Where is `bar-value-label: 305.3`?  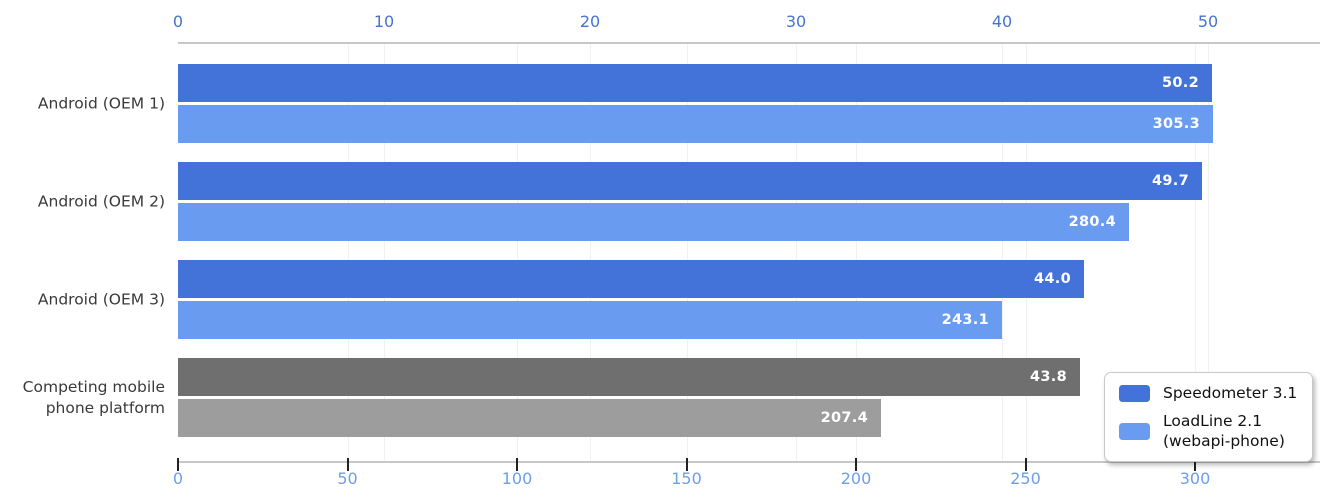 bar-value-label: 305.3 is located at coordinates (1176, 124).